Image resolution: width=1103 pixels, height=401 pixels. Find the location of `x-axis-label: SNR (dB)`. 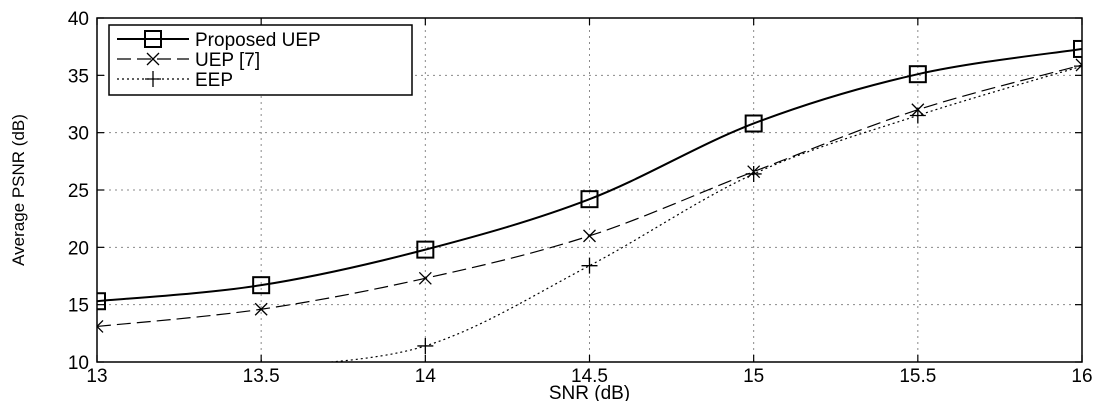

x-axis-label: SNR (dB) is located at coordinates (589, 392).